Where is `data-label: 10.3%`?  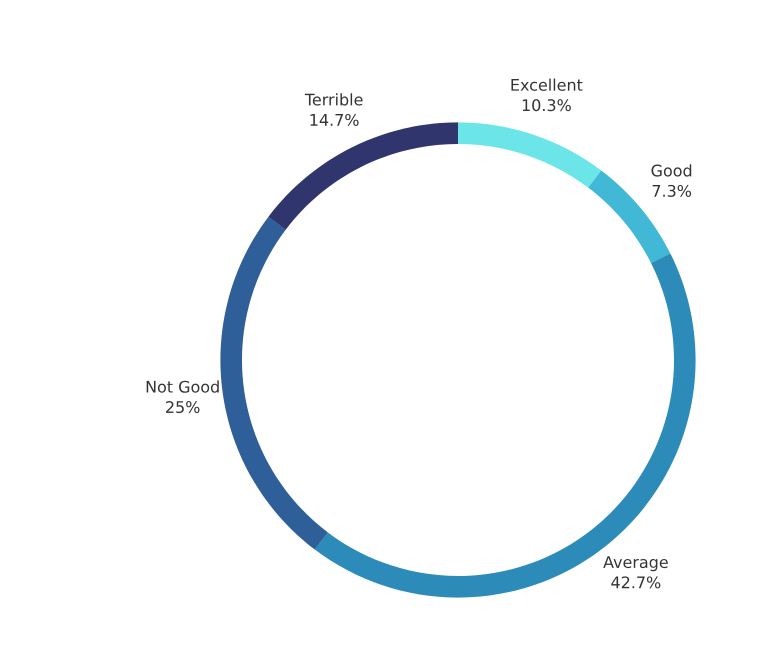 data-label: 10.3% is located at coordinates (546, 105).